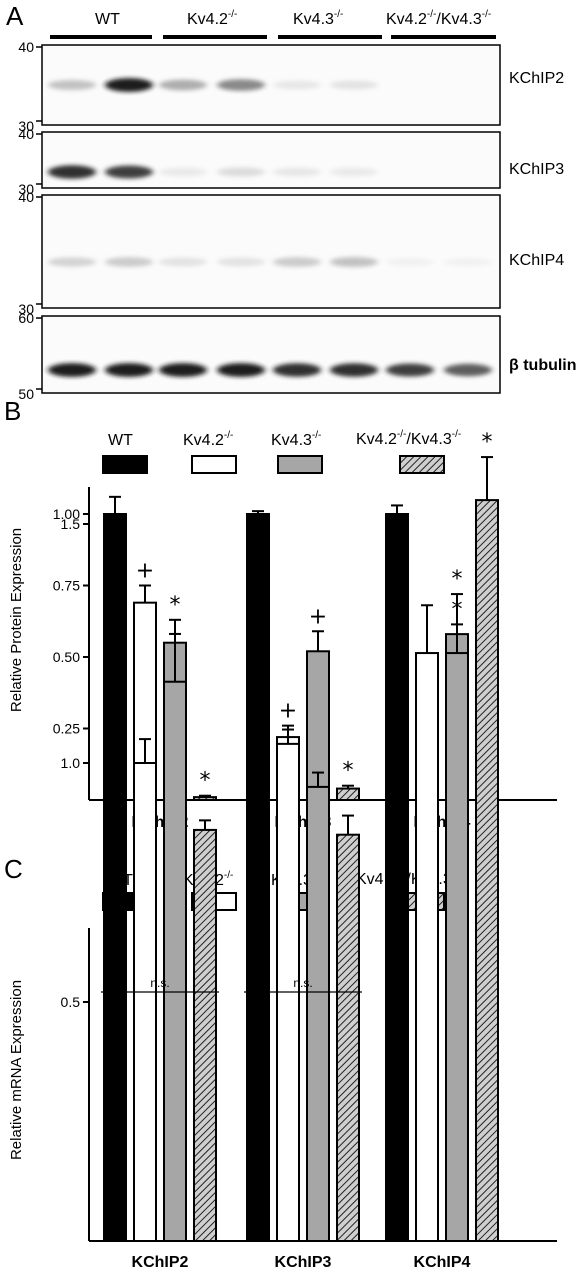  I want to click on mw-label-top-kchip4: 40, so click(26, 197).